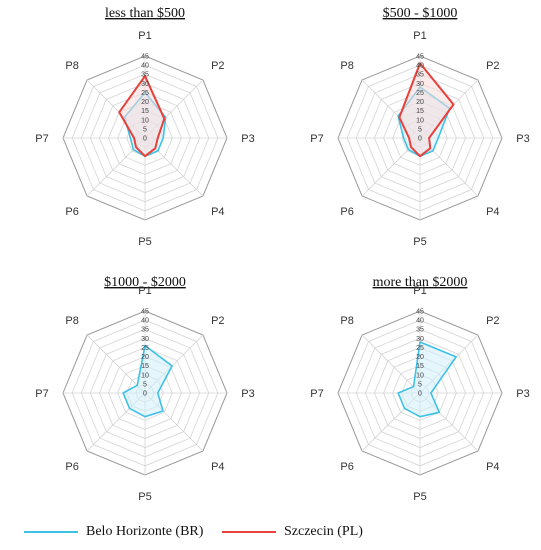 This screenshot has width=541, height=550. I want to click on chart-title: less than $500, so click(145, 13).